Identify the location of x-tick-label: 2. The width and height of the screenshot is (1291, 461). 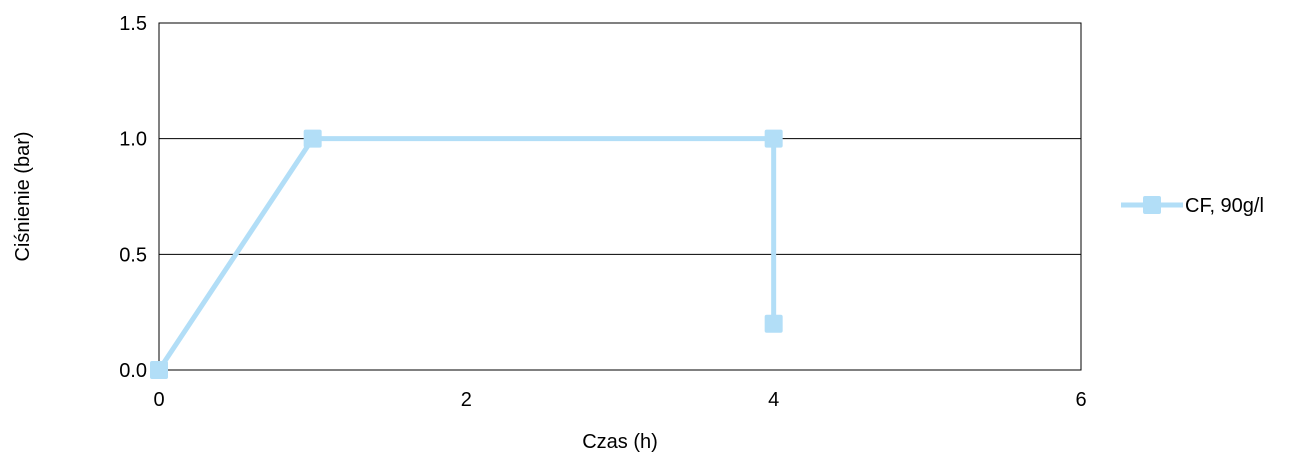
(466, 400).